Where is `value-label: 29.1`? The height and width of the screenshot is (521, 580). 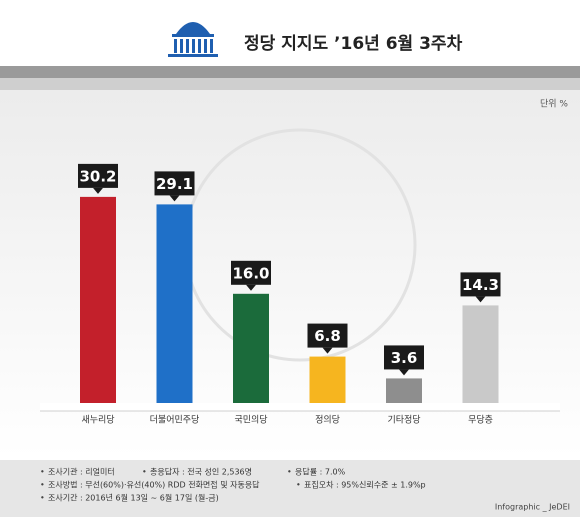
value-label: 29.1 is located at coordinates (174, 184).